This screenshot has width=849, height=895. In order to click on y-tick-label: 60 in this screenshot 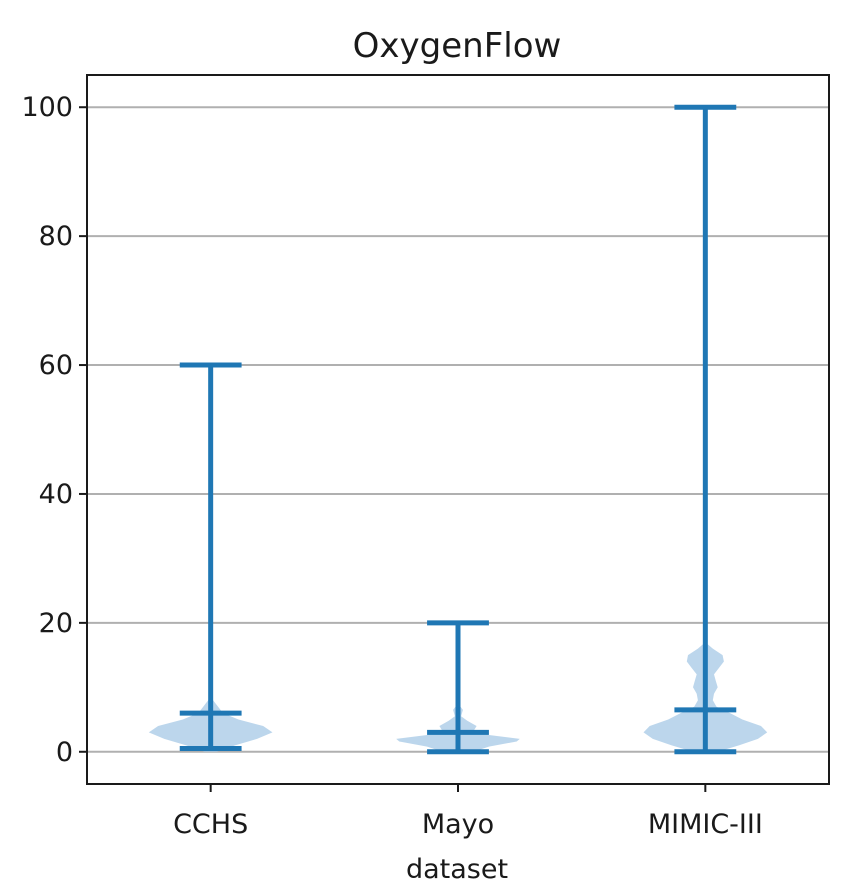, I will do `click(56, 365)`.